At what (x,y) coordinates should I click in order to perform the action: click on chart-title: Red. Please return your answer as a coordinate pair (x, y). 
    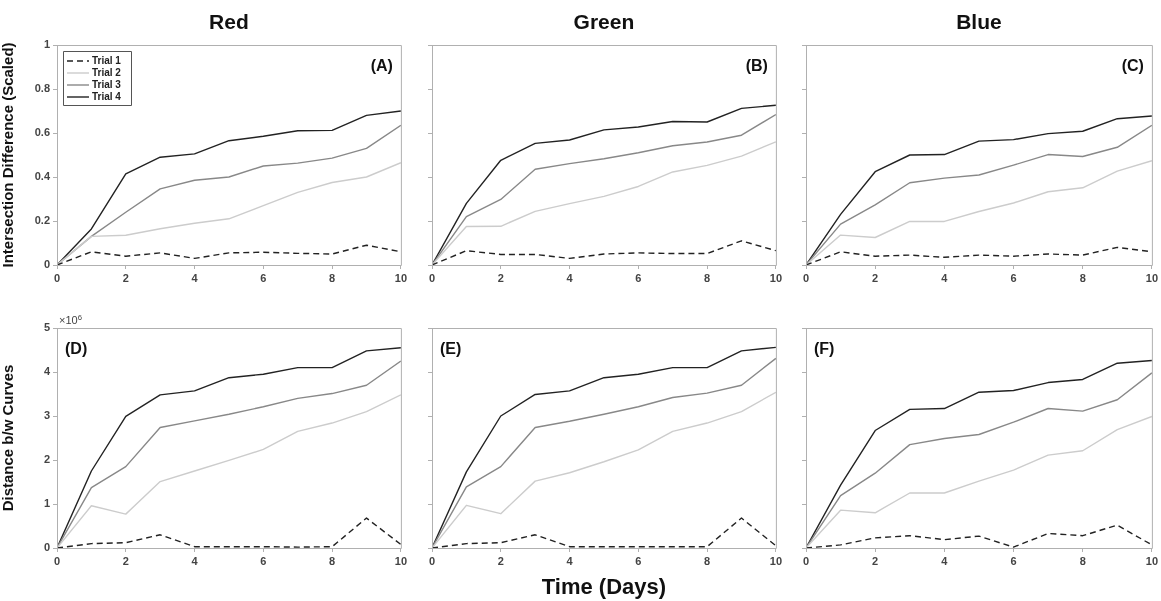
    Looking at the image, I should click on (229, 21).